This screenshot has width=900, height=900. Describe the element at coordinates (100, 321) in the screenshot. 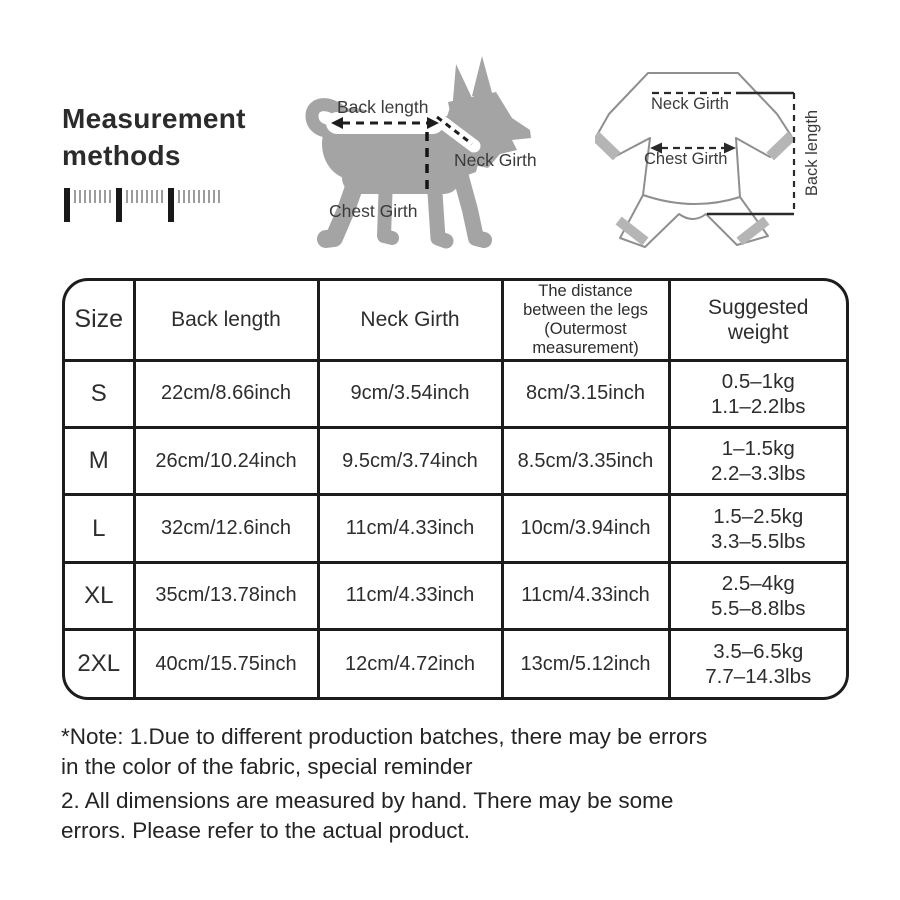

I see `header-size: Size` at that location.